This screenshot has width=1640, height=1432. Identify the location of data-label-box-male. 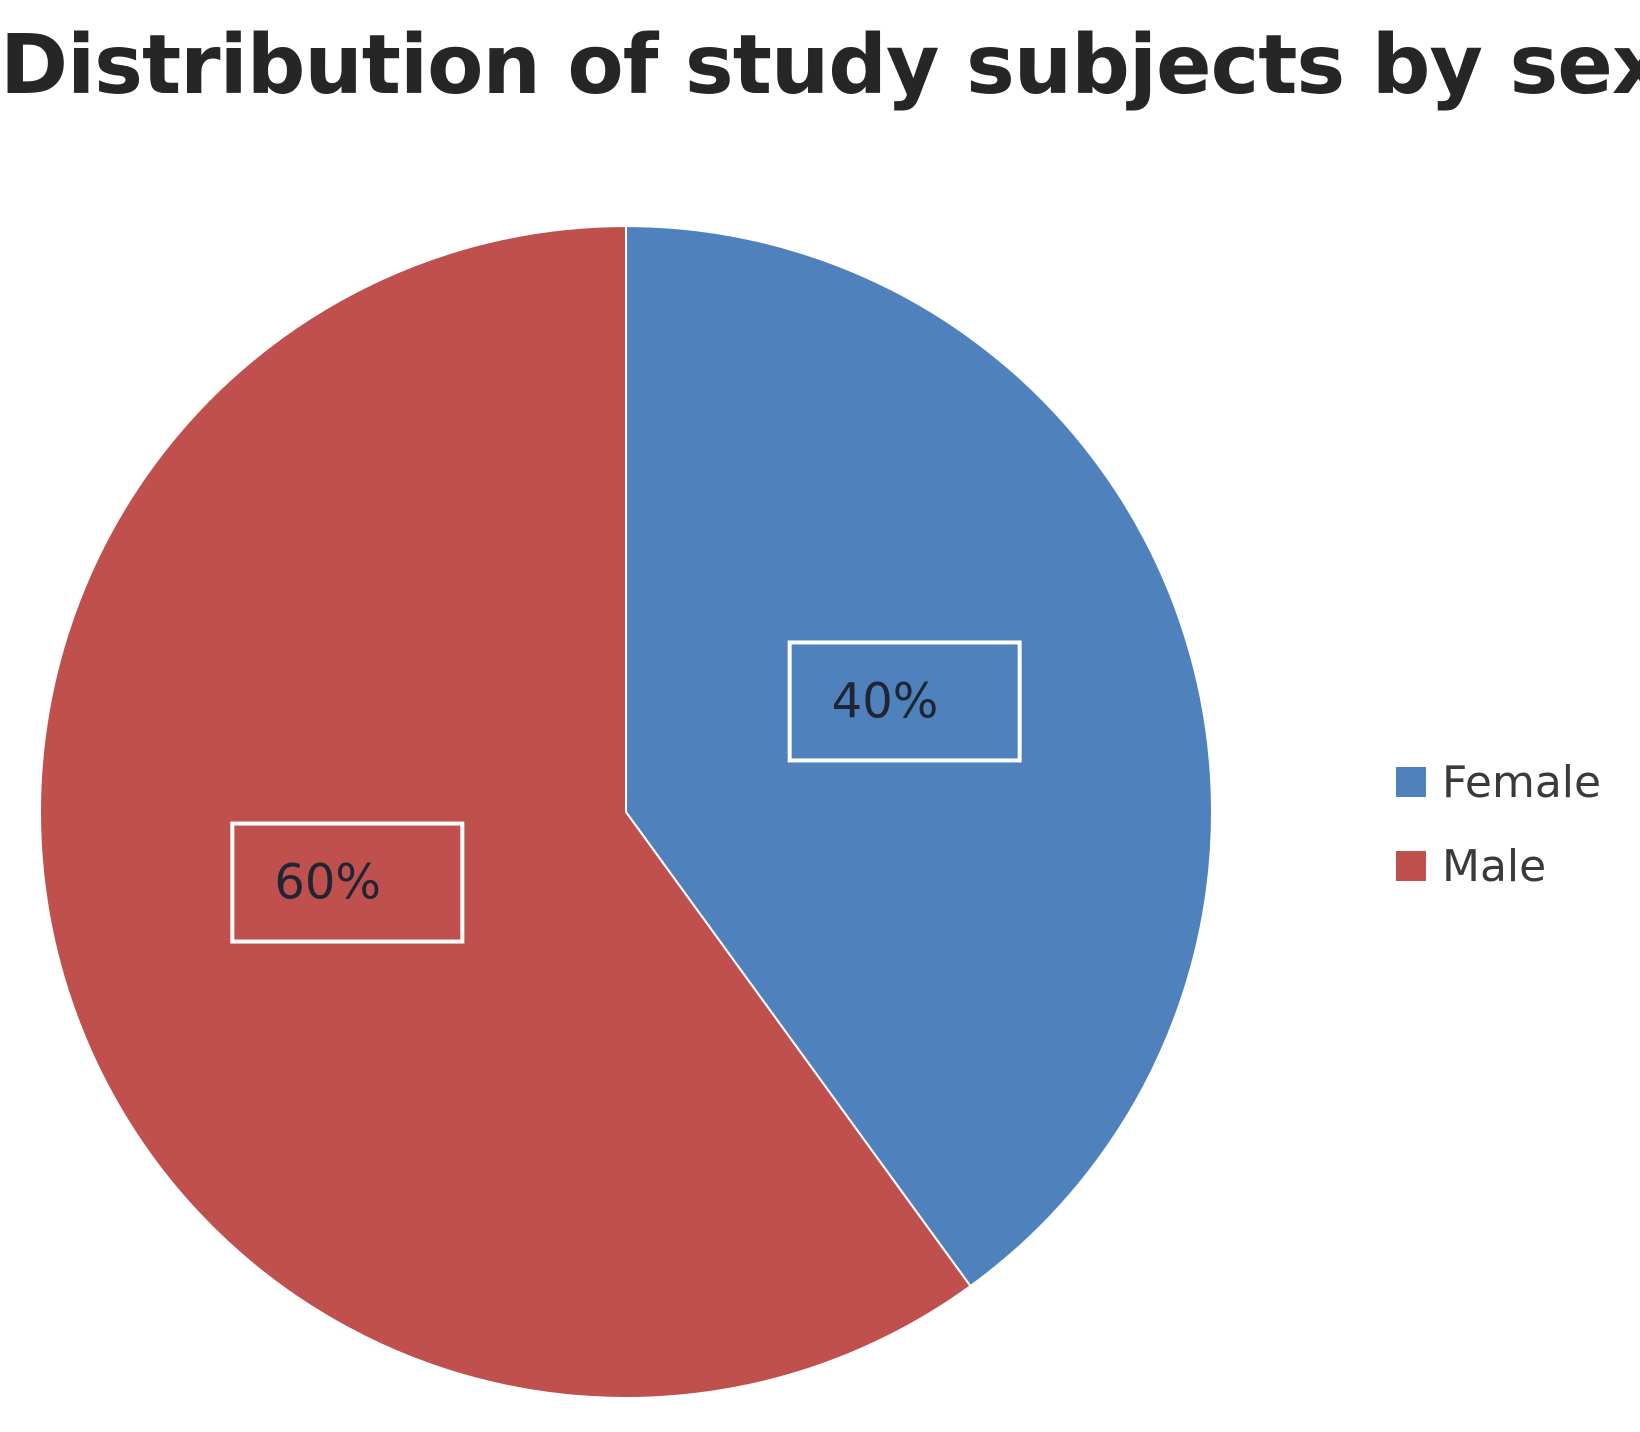
(347, 882).